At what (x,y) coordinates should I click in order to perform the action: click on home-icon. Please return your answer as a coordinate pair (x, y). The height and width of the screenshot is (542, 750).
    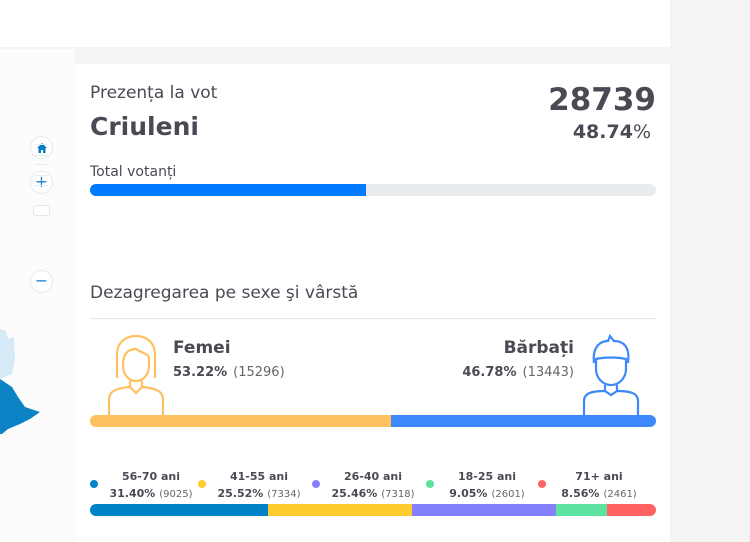
    Looking at the image, I should click on (41, 148).